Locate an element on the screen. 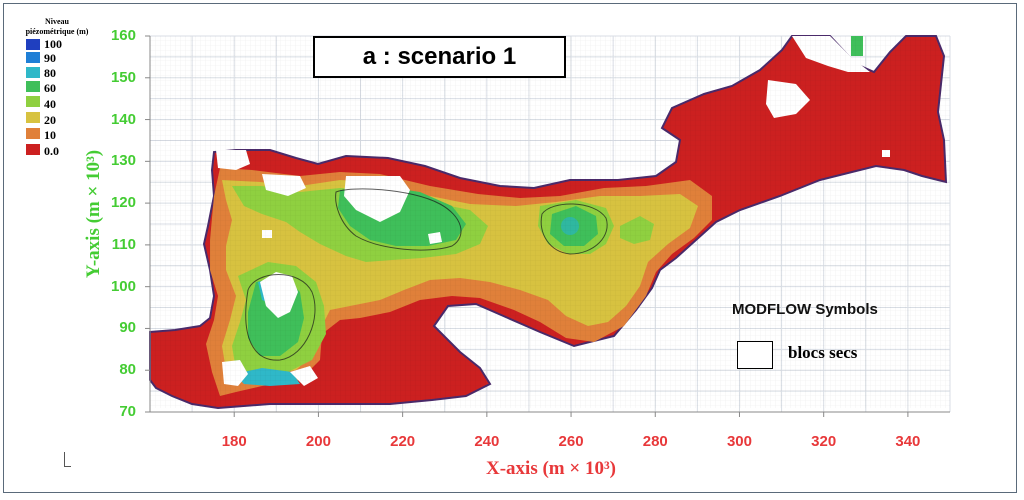 This screenshot has height=500, width=1024. y-tick-label: 120 is located at coordinates (123, 203).